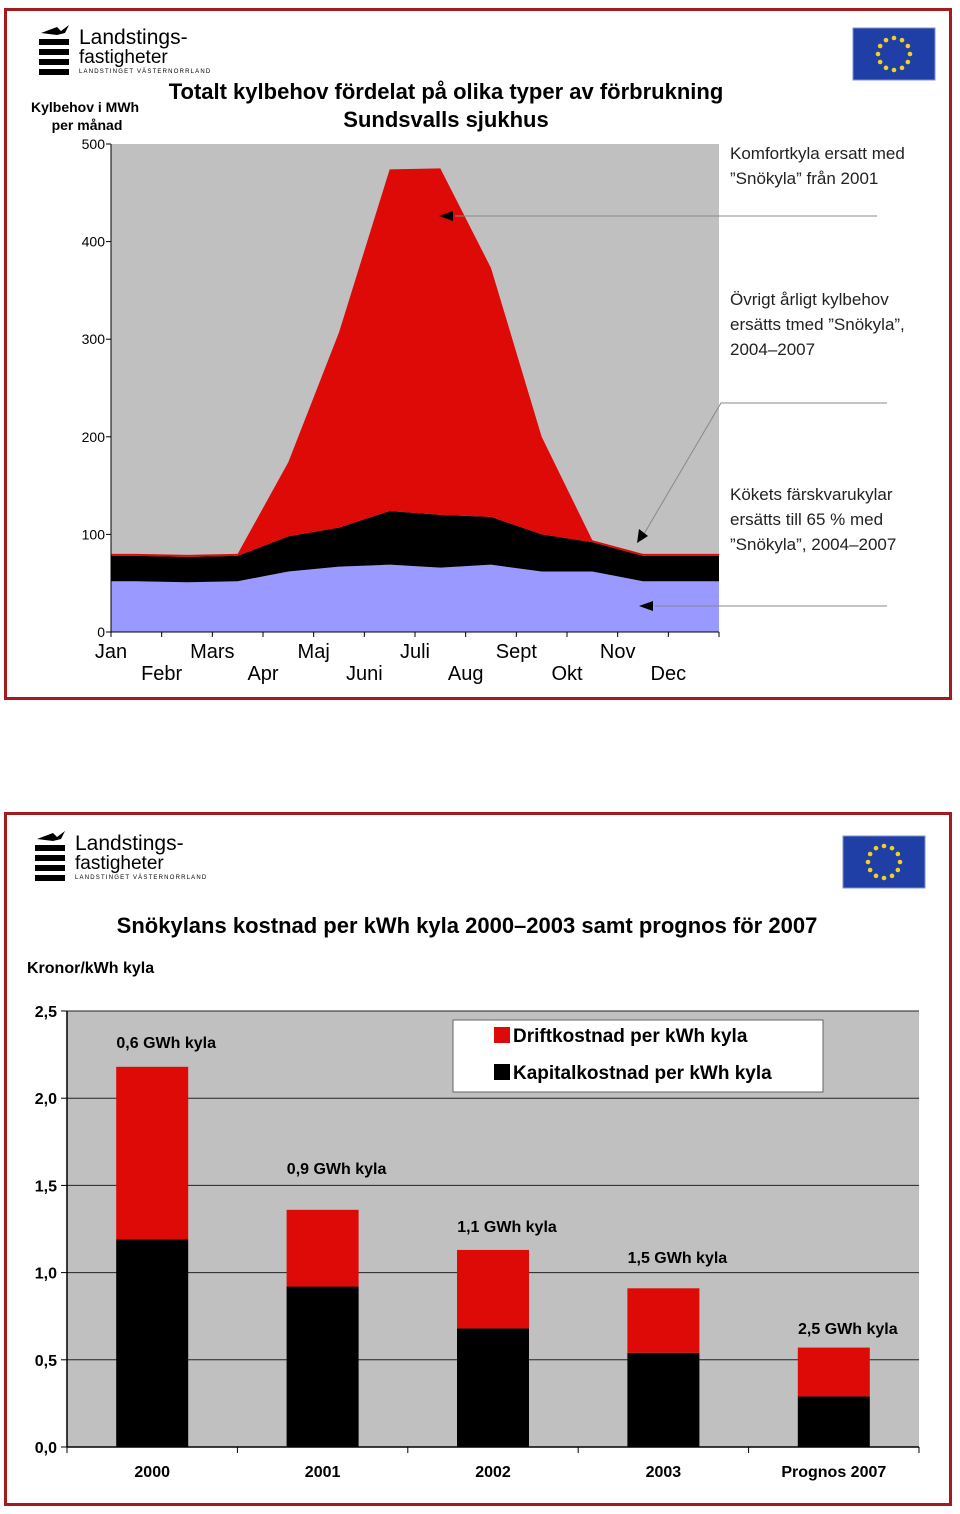  I want to click on x-tick-label: Aug, so click(466, 674).